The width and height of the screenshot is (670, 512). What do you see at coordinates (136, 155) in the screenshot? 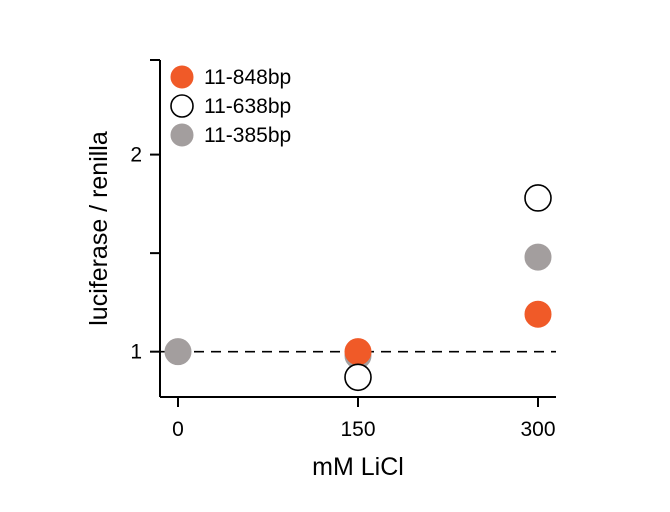
I see `y-tick-label: 2` at bounding box center [136, 155].